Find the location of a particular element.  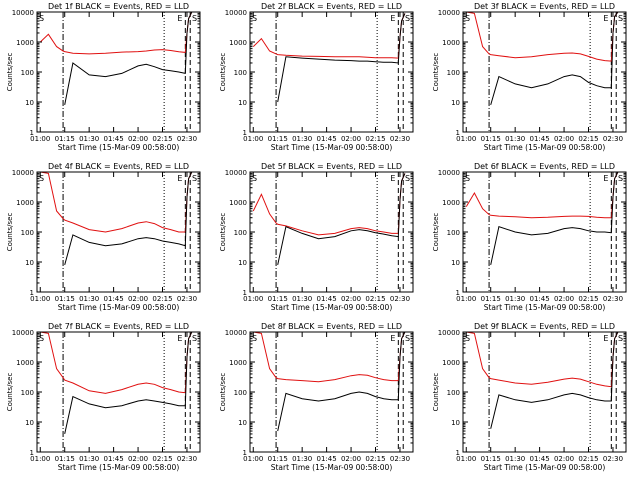

chart-title: Det 5f BLACK = Events, RED = LLD is located at coordinates (331, 166).